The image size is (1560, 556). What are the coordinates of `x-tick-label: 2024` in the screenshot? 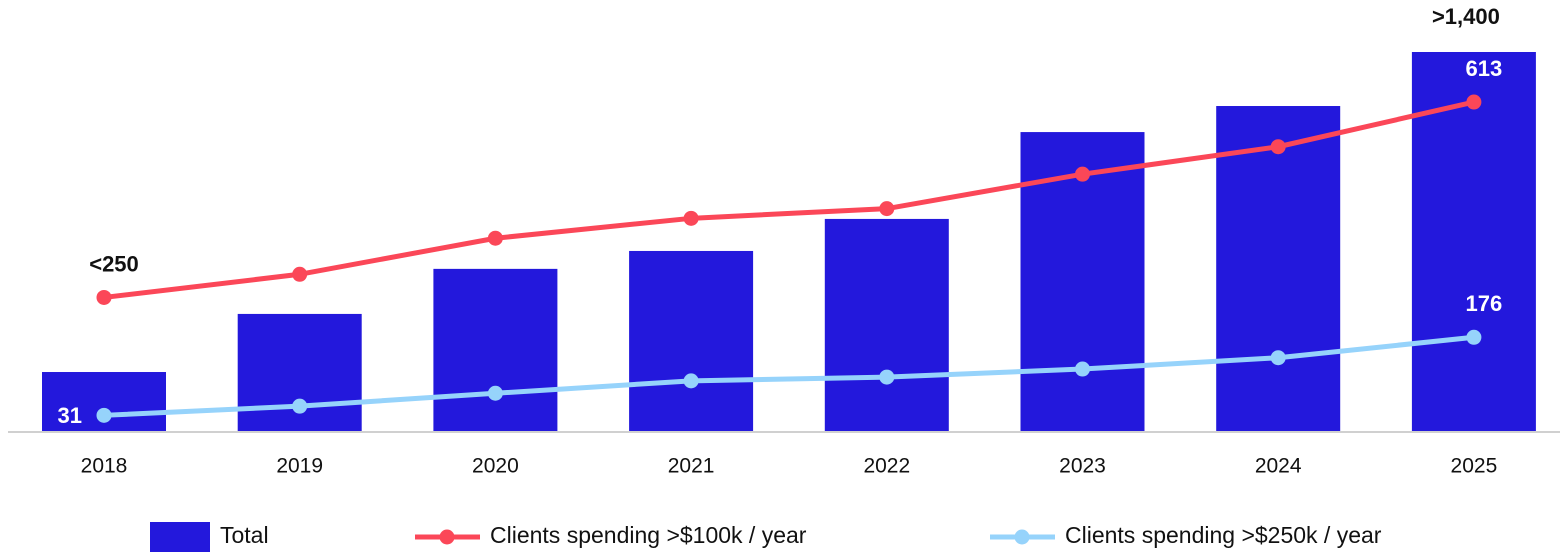 It's located at (1278, 466).